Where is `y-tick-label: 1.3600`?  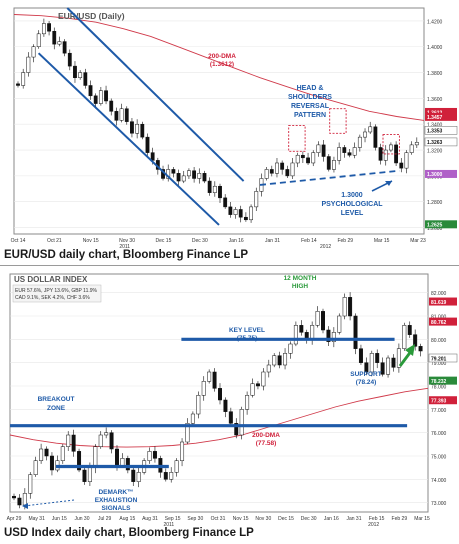
y-tick-label: 1.3600 is located at coordinates (435, 100).